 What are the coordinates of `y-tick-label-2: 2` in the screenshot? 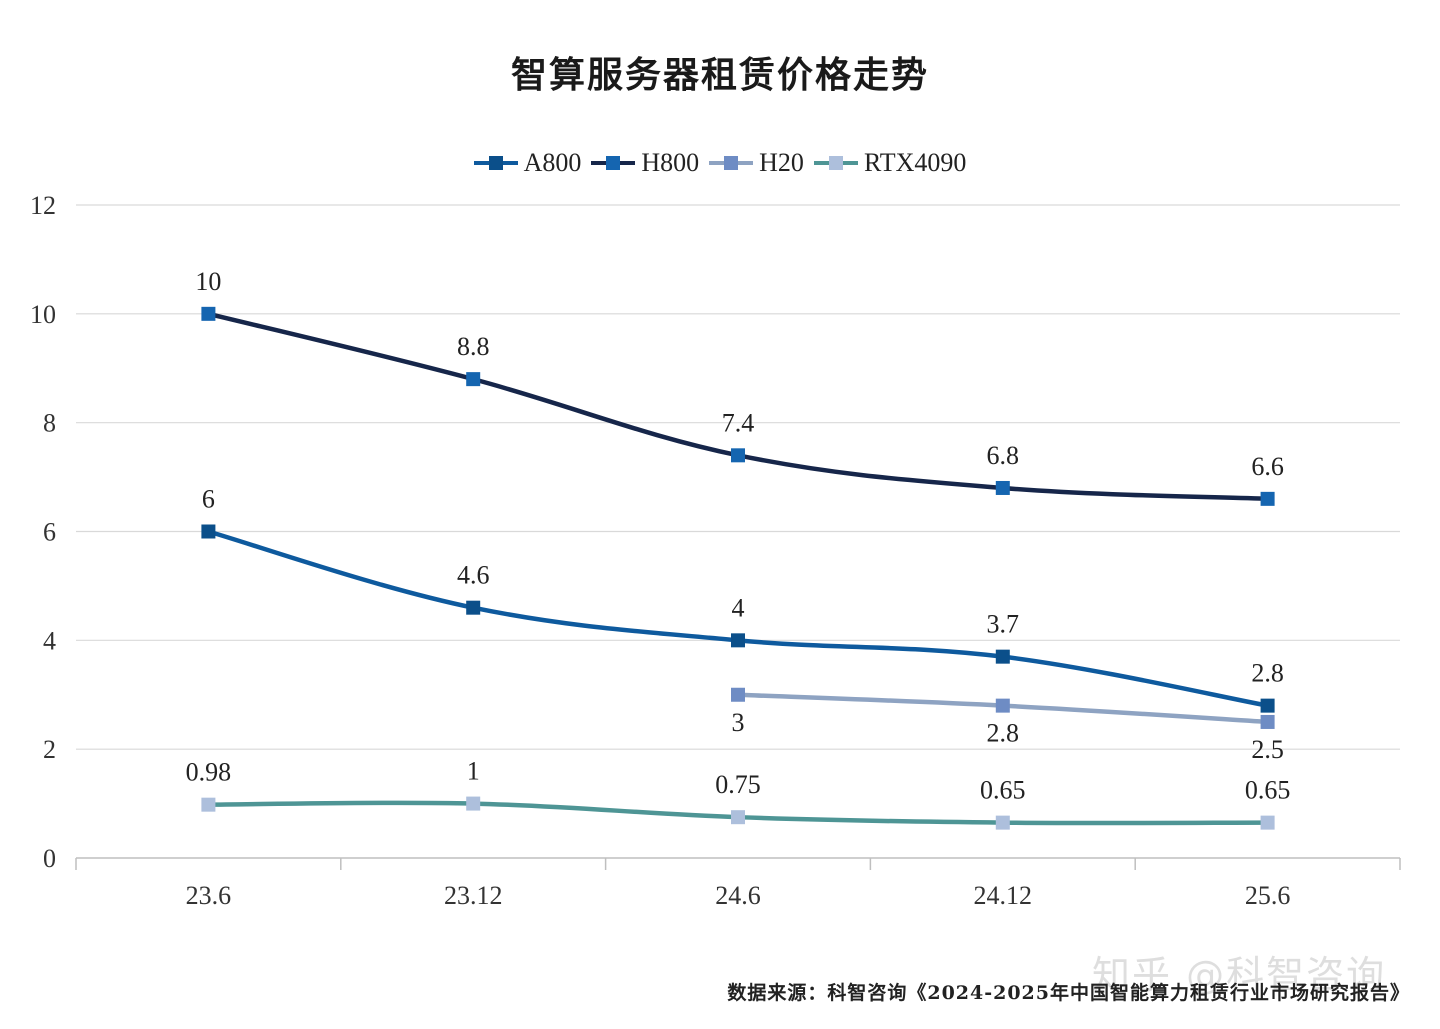 It's located at (49, 749).